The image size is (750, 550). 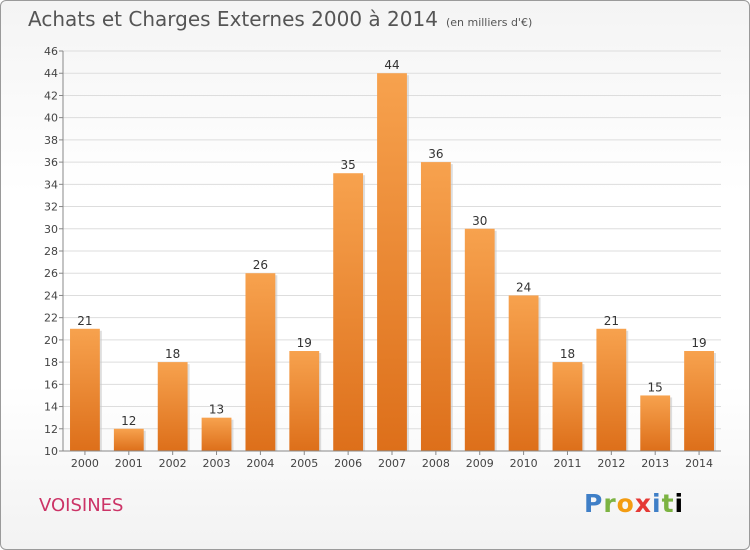 What do you see at coordinates (51, 251) in the screenshot?
I see `y-tick-label: 28` at bounding box center [51, 251].